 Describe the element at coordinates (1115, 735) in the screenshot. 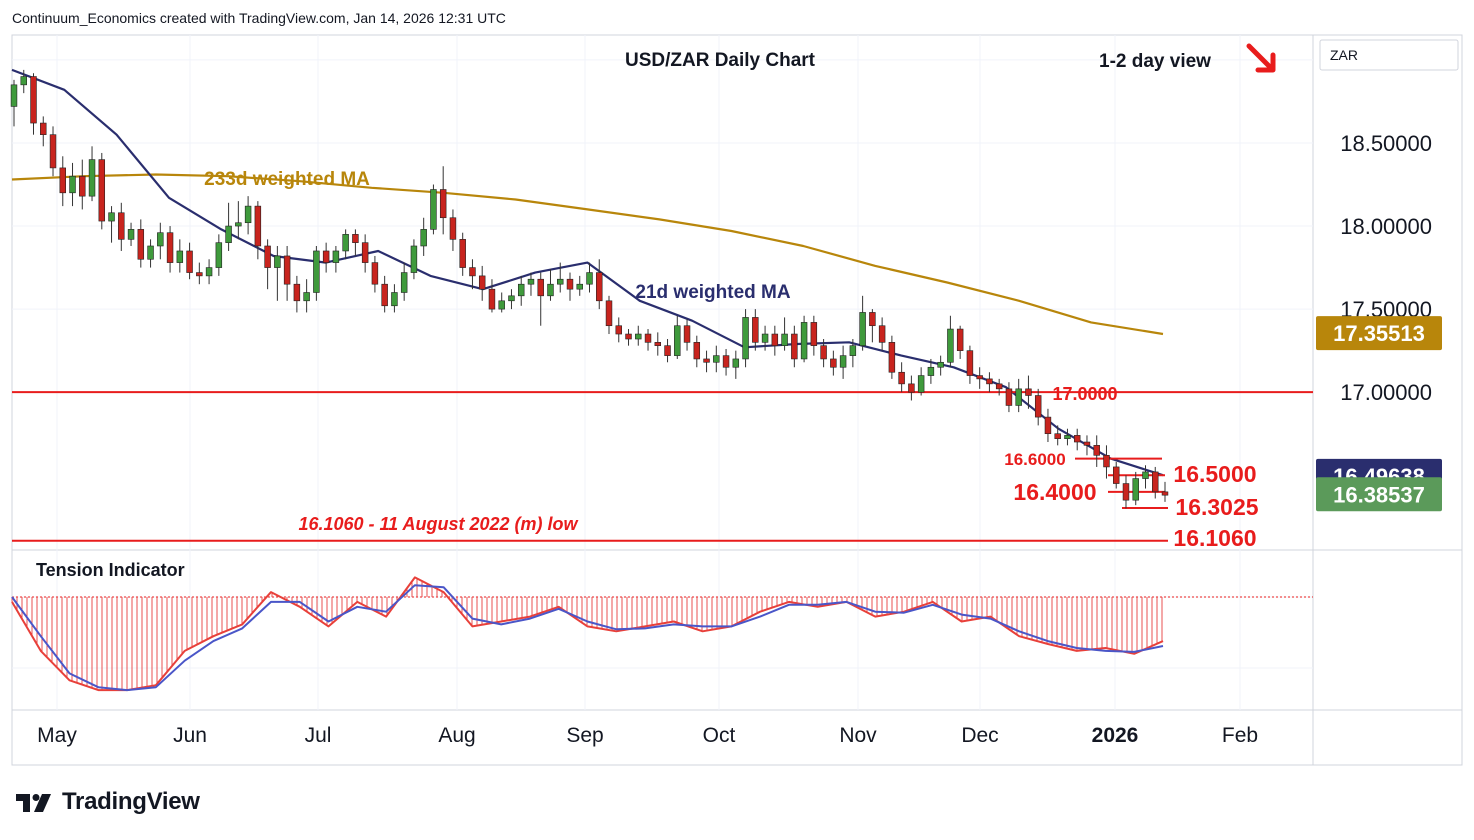

I see `x-tick-label: 2026` at that location.